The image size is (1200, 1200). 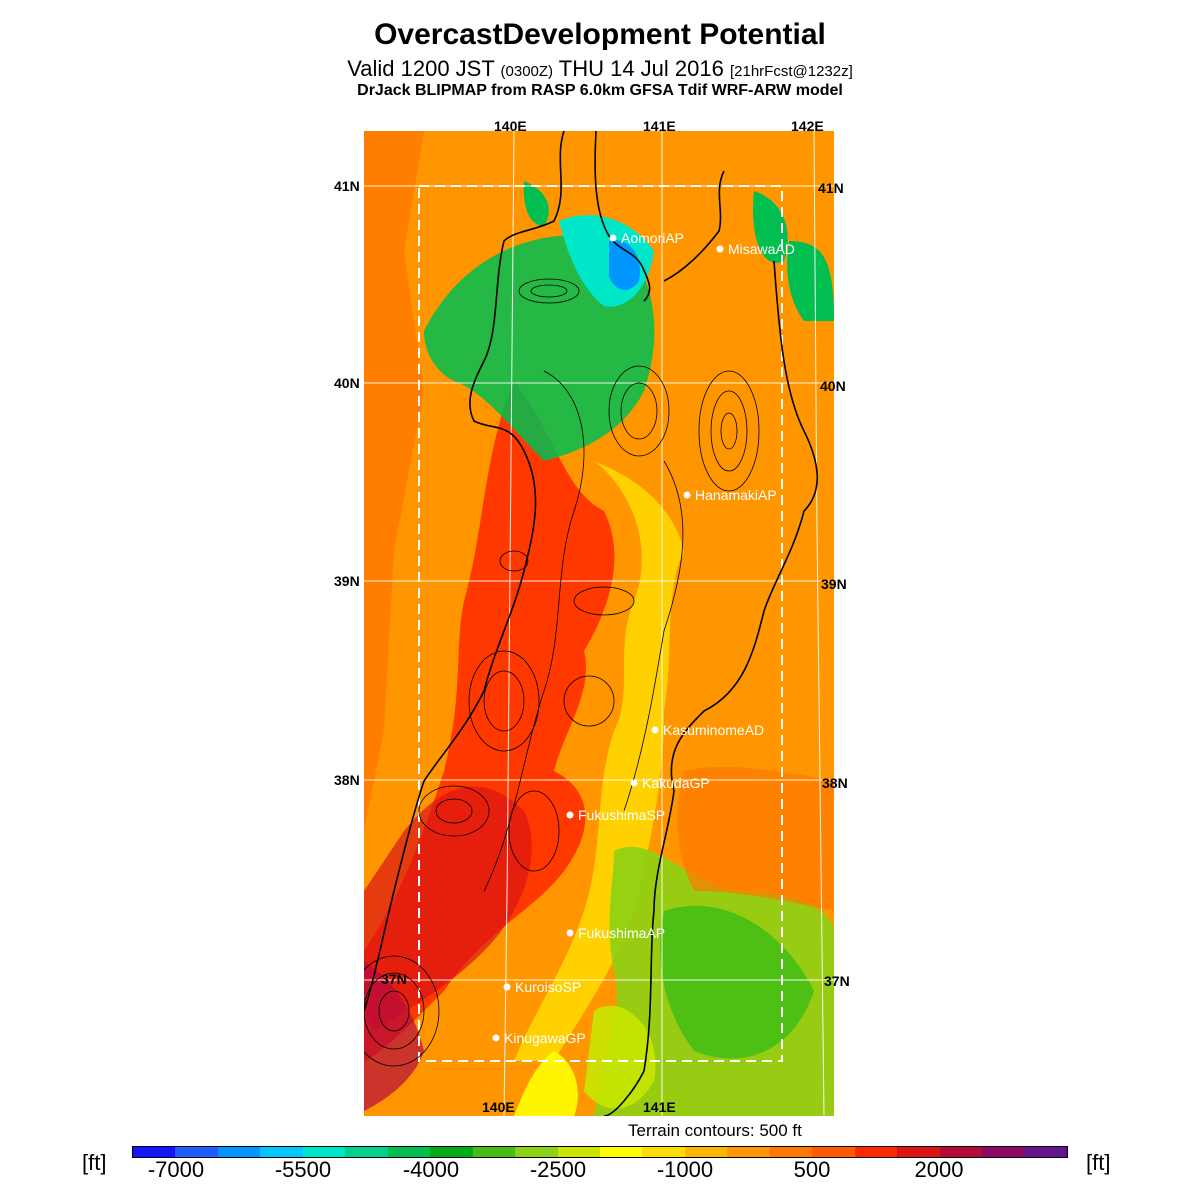 I want to click on colorbar-tick: -1000, so click(x=685, y=1169).